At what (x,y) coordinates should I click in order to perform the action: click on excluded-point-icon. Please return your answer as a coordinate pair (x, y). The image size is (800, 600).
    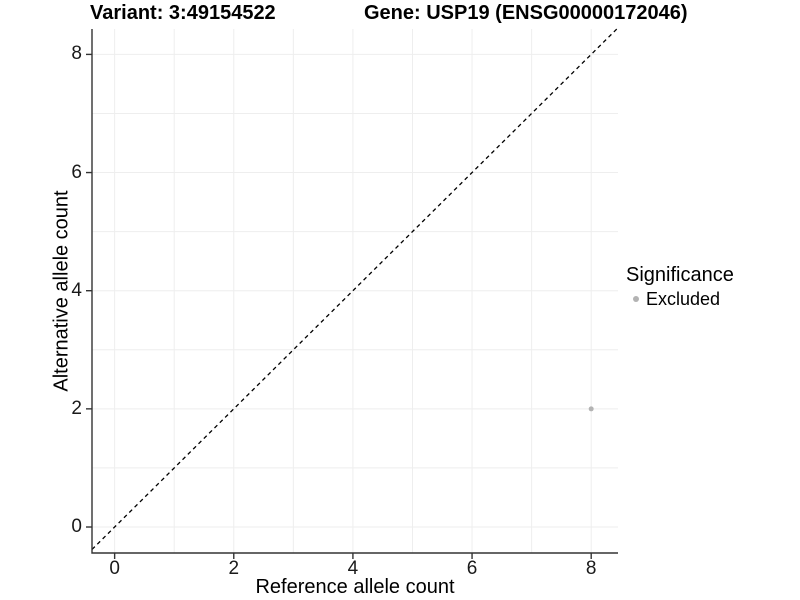
    Looking at the image, I should click on (636, 299).